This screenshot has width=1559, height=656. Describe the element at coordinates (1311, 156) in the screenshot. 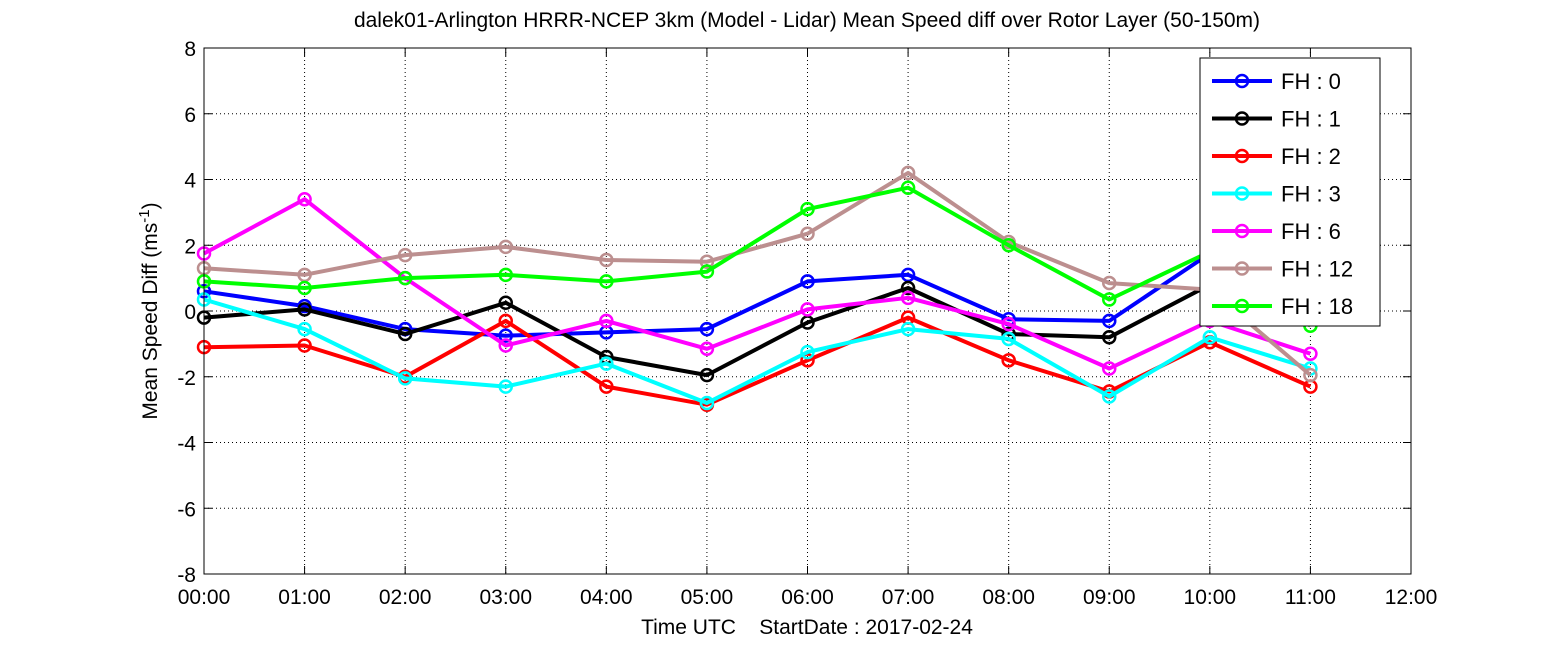

I see `legend-label: FH : 2` at that location.